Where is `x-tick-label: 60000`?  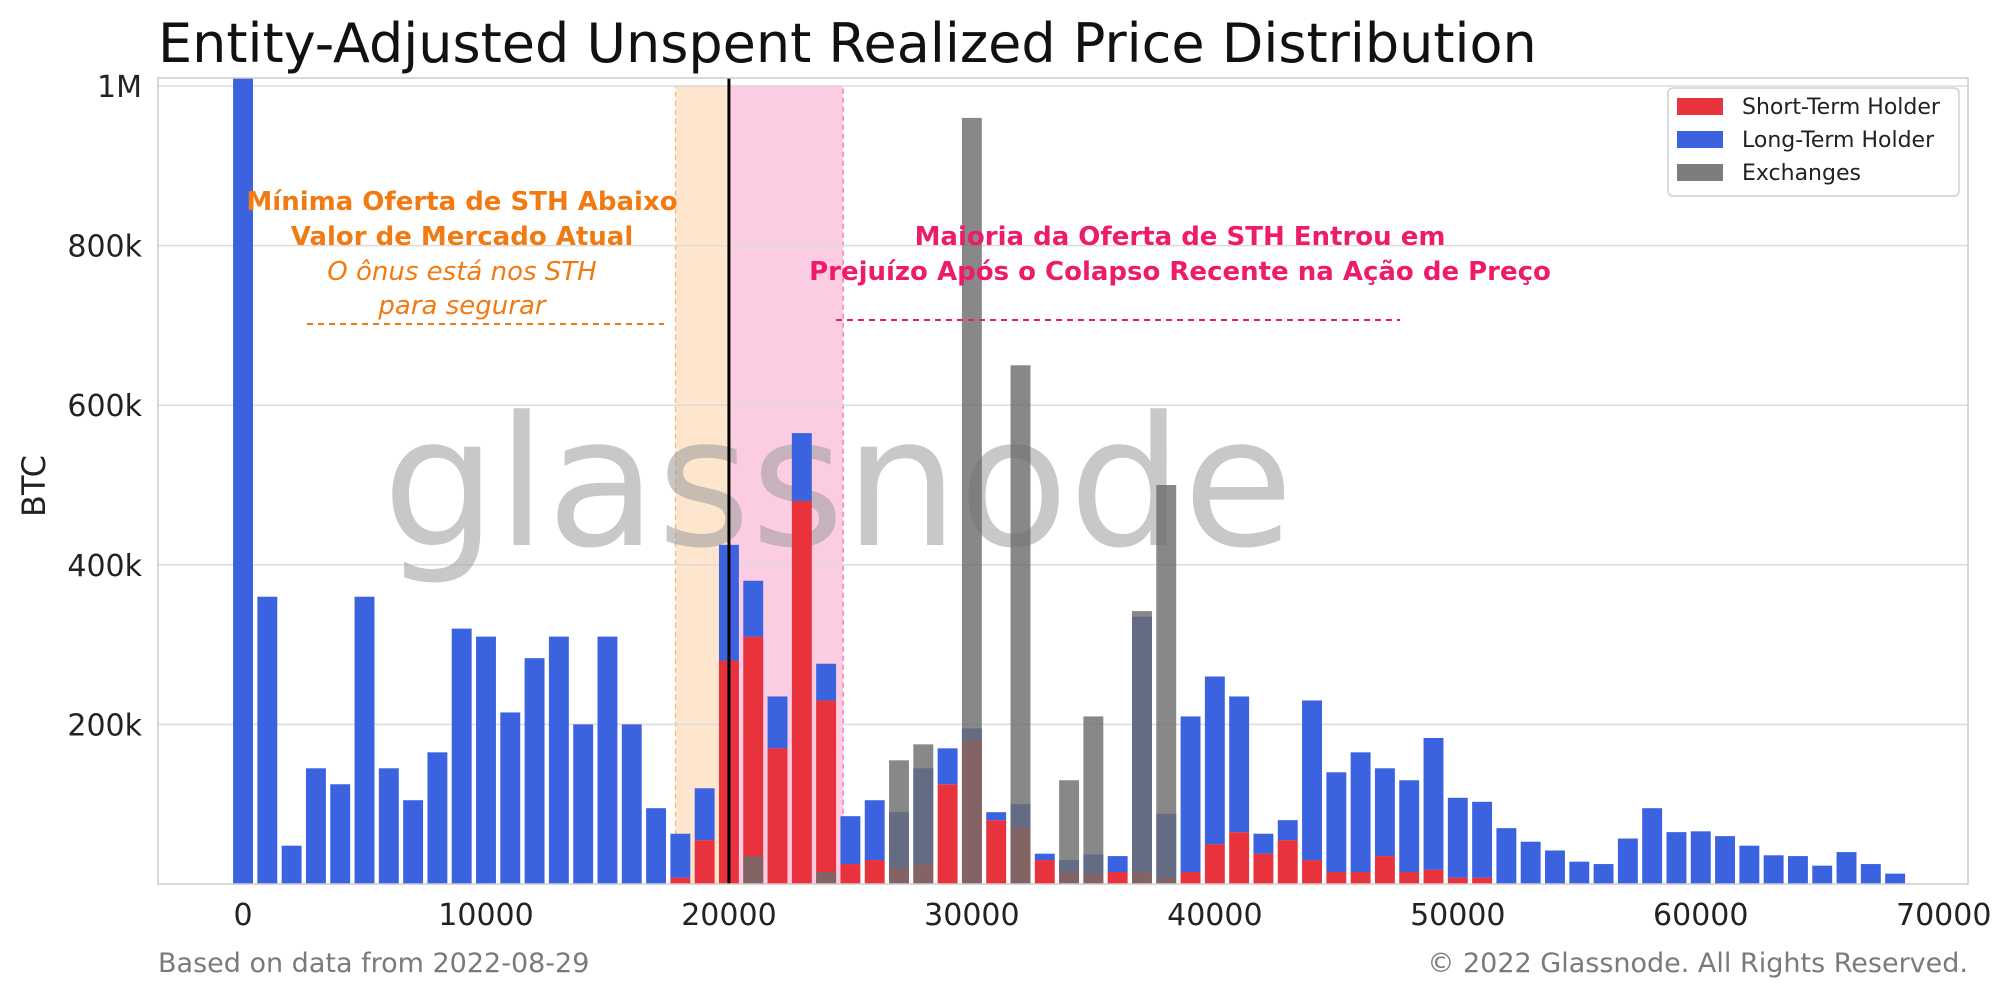 x-tick-label: 60000 is located at coordinates (1700, 915).